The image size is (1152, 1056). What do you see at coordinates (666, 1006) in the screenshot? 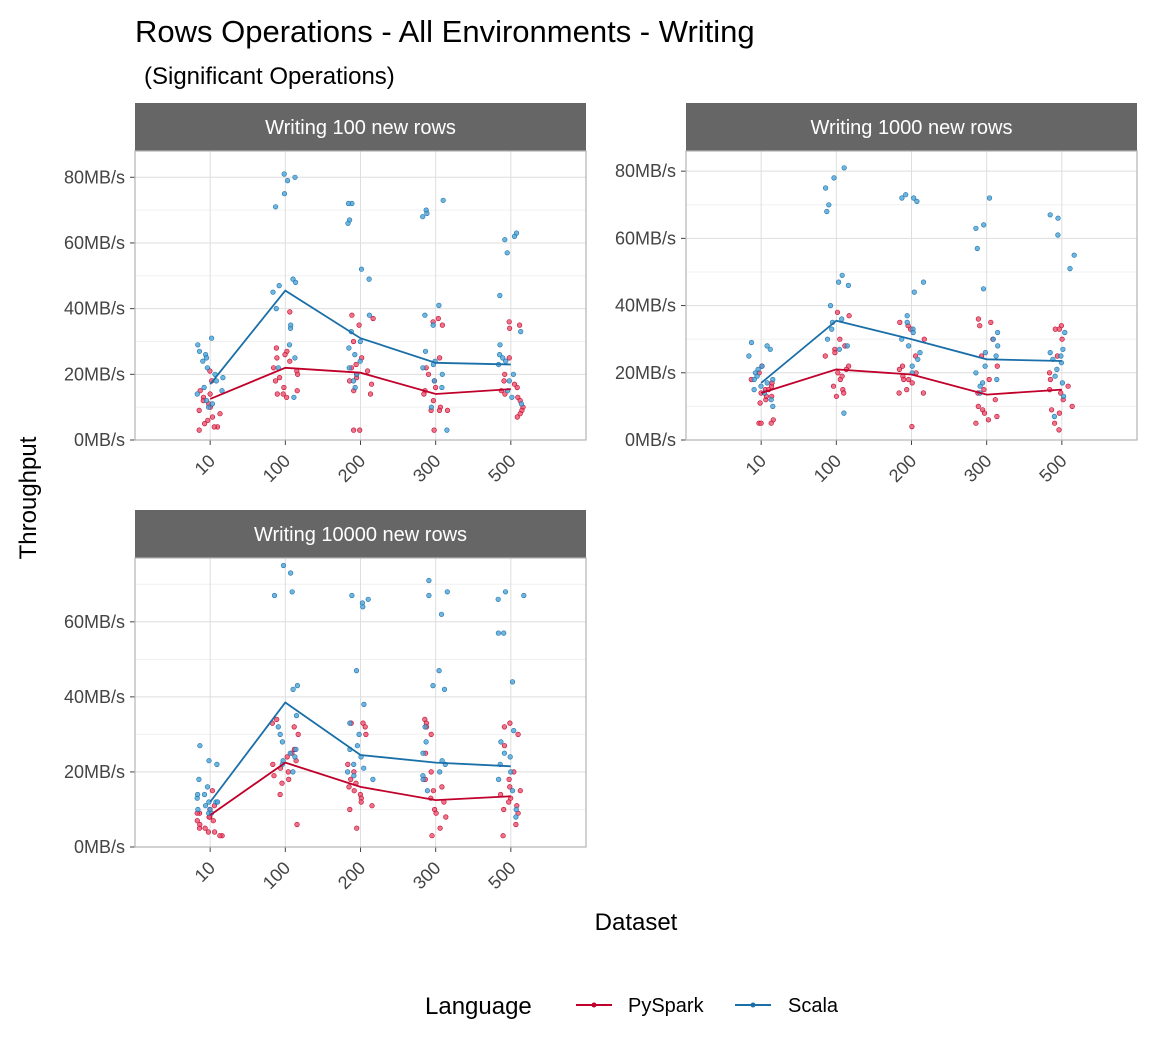
I see `legend-label-pyspark: PySpark` at bounding box center [666, 1006].